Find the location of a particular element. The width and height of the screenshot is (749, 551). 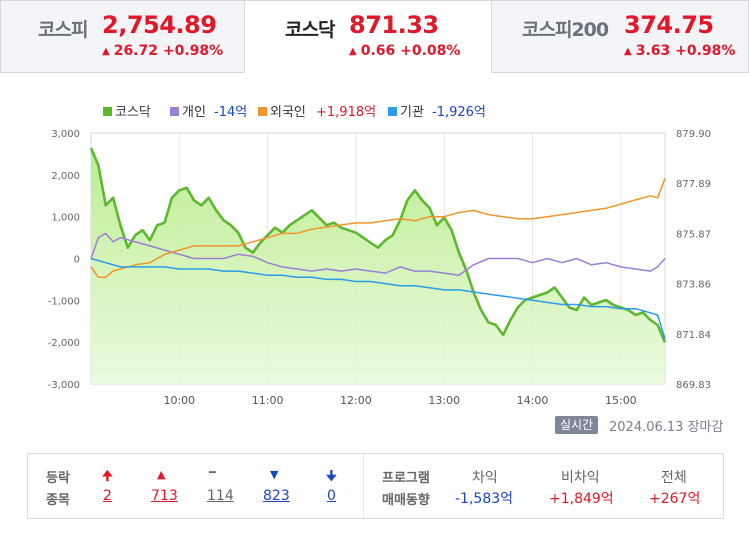

y-right-tick-label: 879.90 is located at coordinates (693, 134).